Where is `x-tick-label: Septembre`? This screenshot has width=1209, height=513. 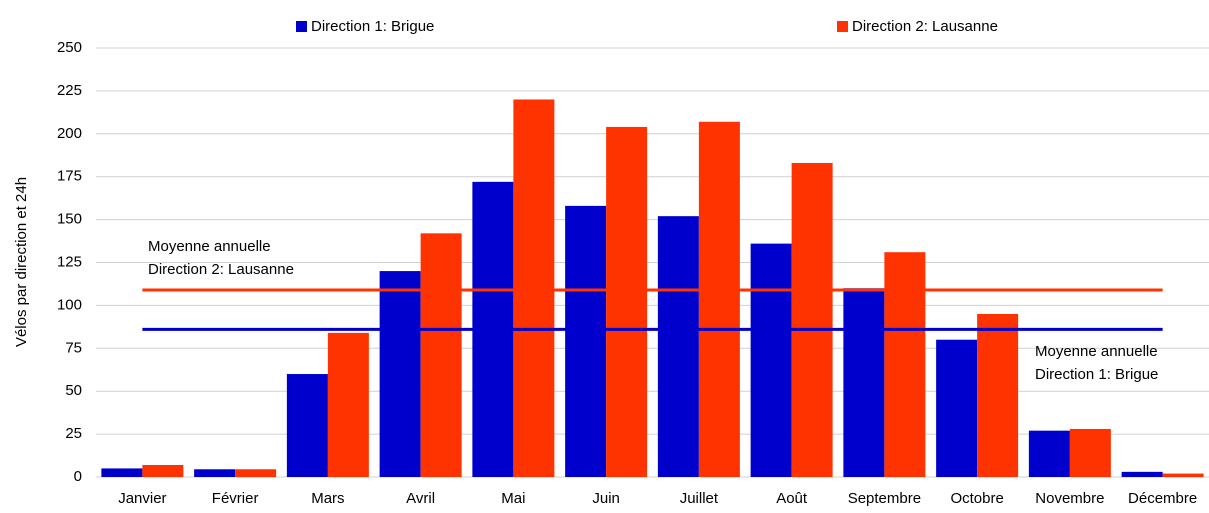
x-tick-label: Septembre is located at coordinates (884, 498).